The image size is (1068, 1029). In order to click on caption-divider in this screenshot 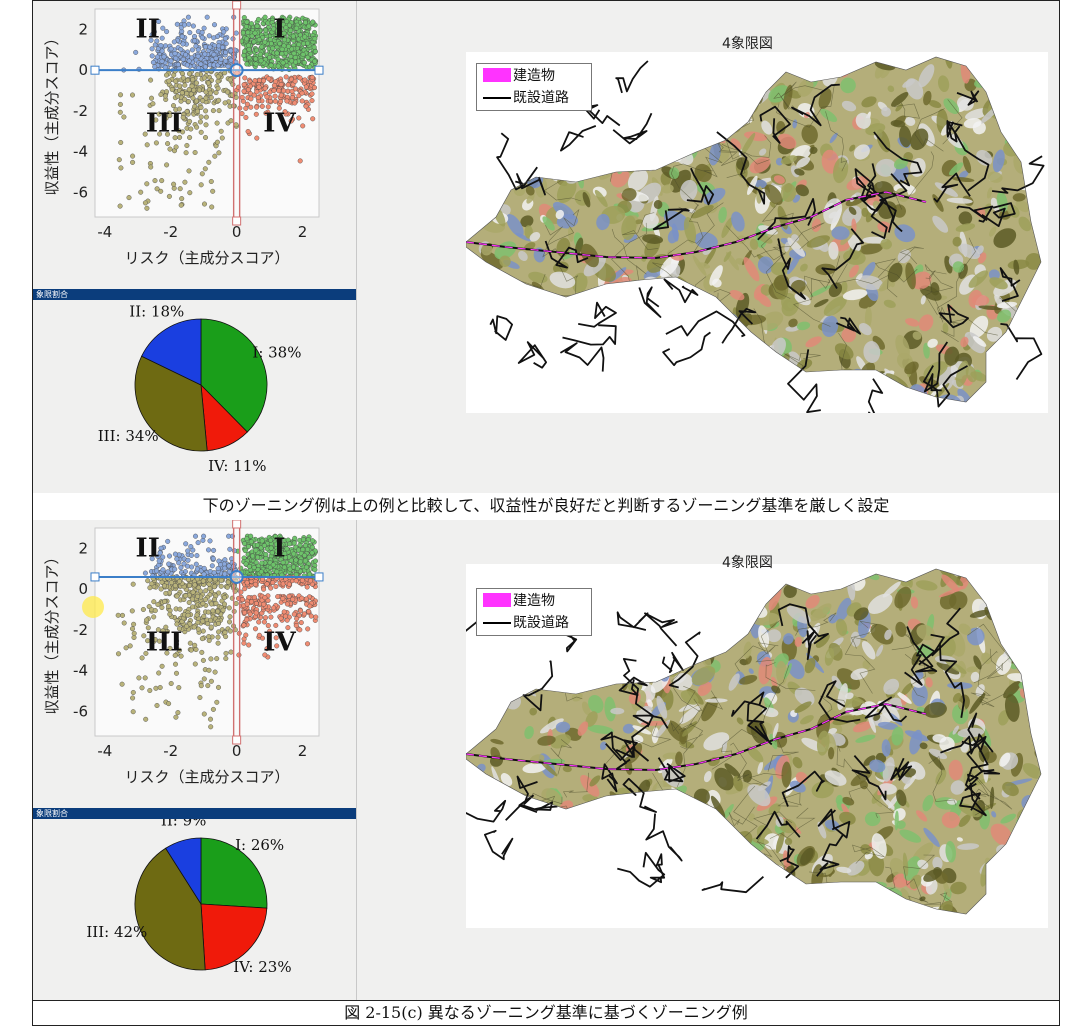, I will do `click(546, 1000)`.